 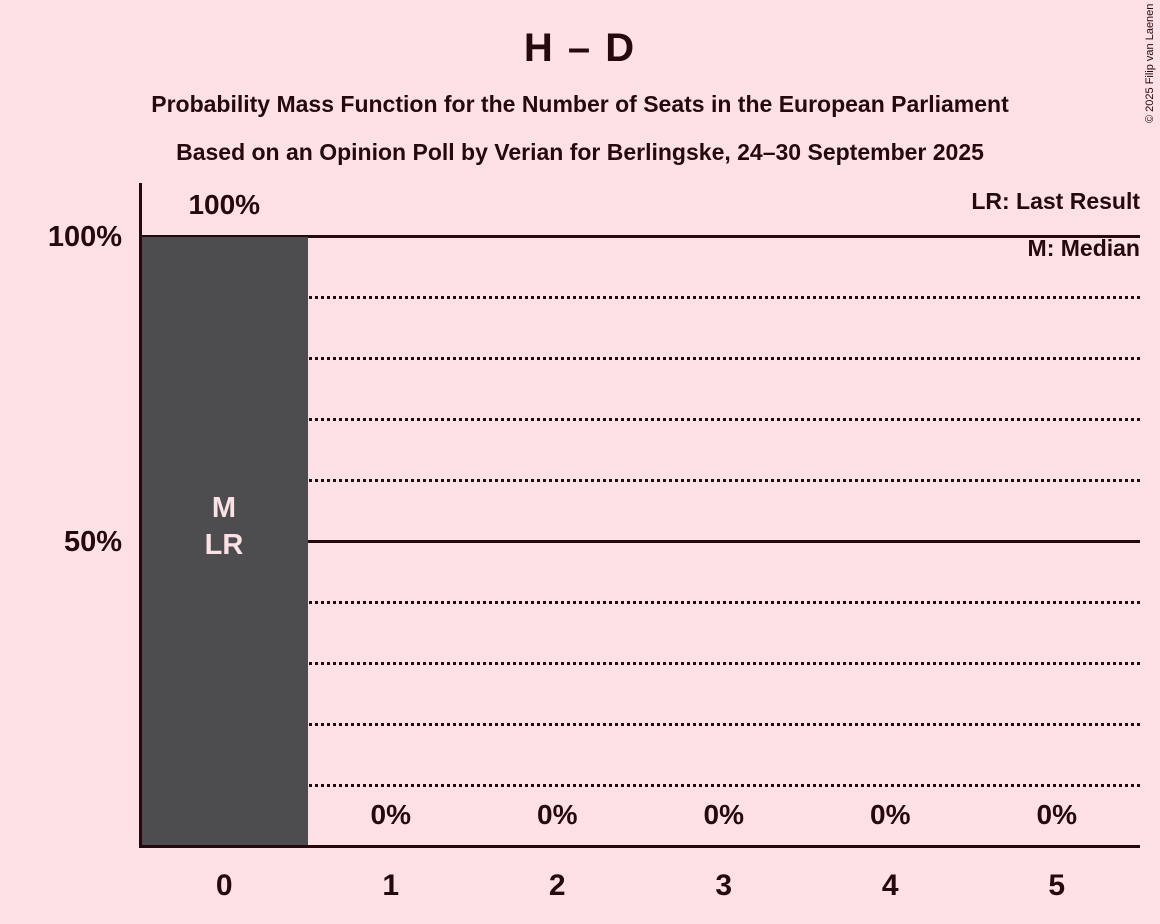 I want to click on median-marker: M, so click(x=224, y=508).